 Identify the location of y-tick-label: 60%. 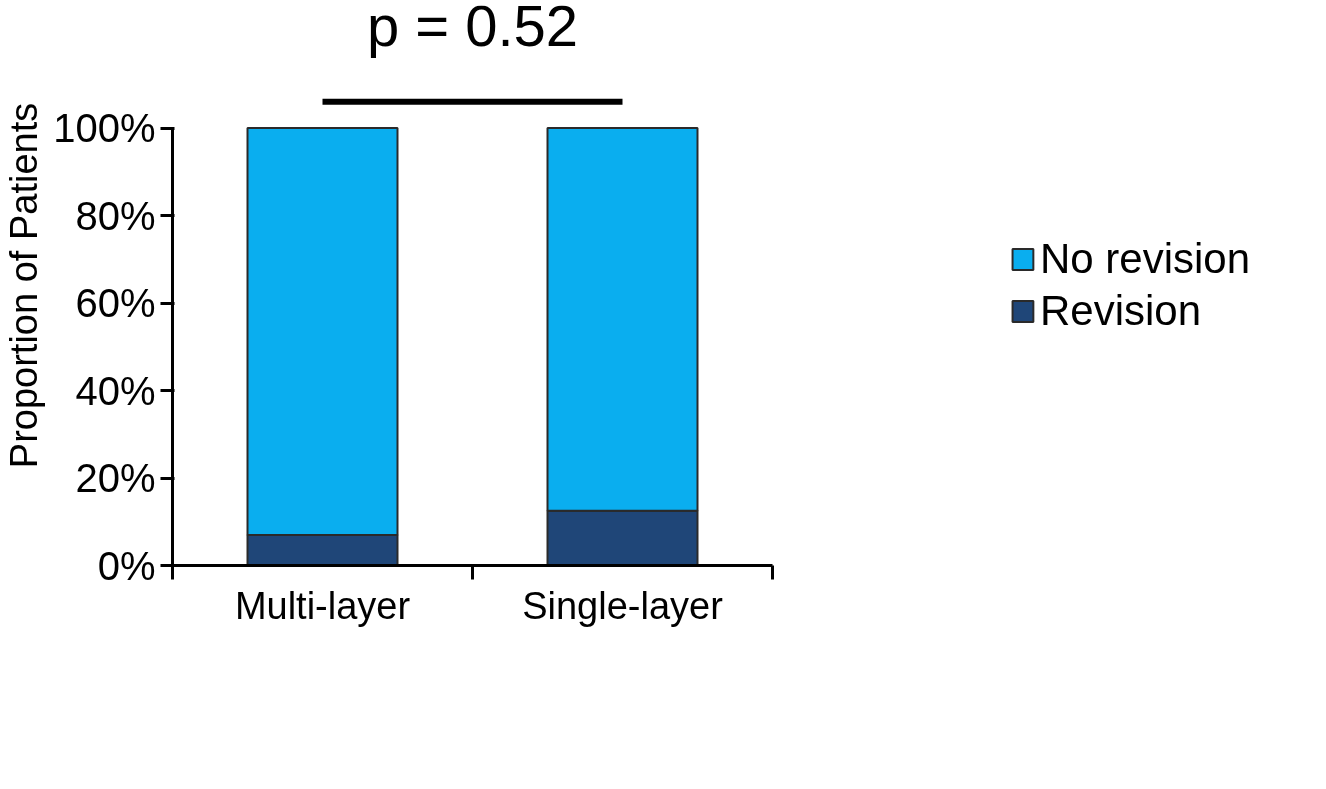
(115, 303).